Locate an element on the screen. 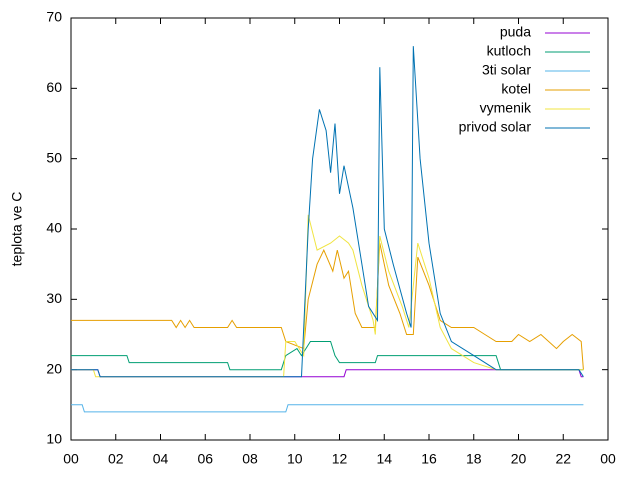 This screenshot has width=640, height=480. x-tick-label: 16 is located at coordinates (429, 459).